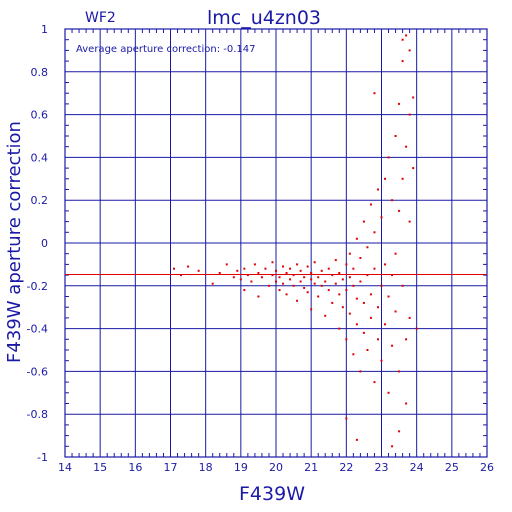  I want to click on x-tick-label: 23, so click(382, 467).